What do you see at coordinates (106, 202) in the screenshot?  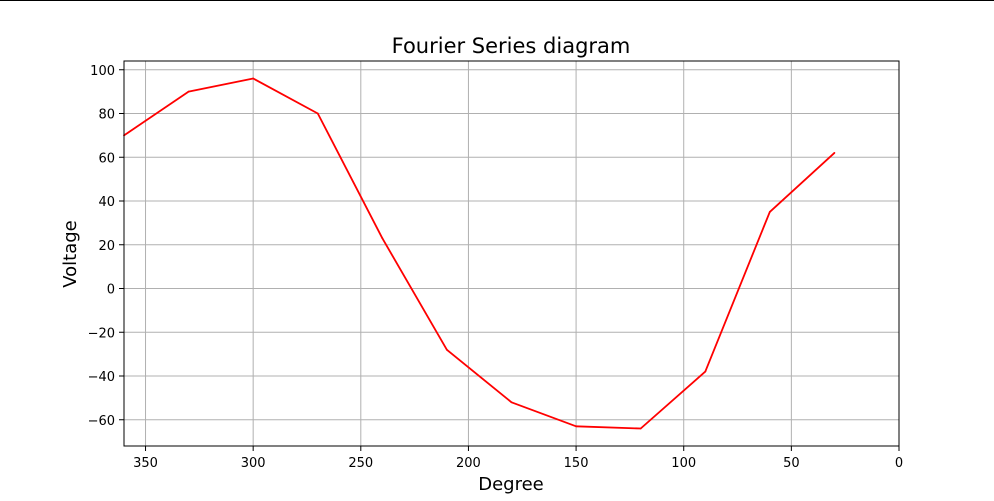 I see `y-tick-label: 40` at bounding box center [106, 202].